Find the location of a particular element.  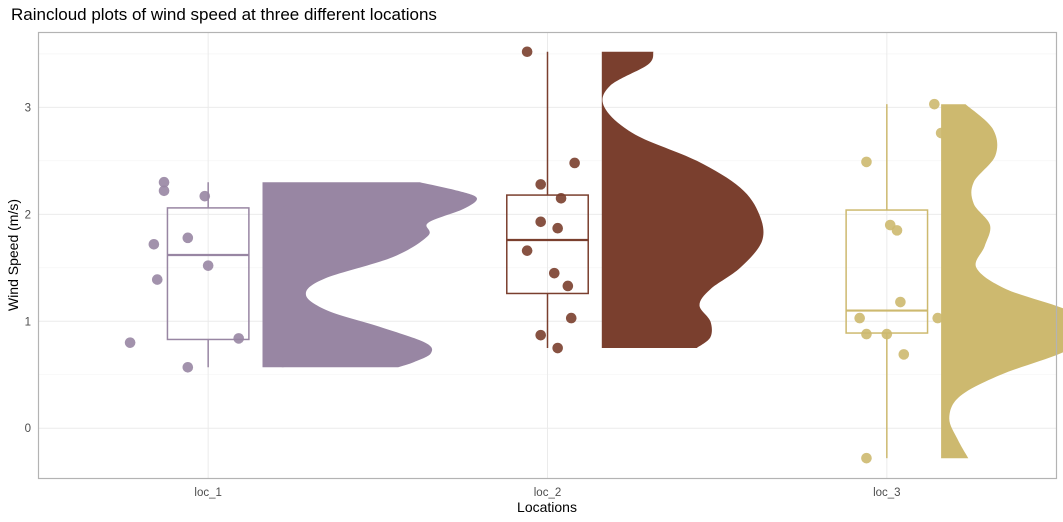

x-tick-label: loc_3 is located at coordinates (887, 493).